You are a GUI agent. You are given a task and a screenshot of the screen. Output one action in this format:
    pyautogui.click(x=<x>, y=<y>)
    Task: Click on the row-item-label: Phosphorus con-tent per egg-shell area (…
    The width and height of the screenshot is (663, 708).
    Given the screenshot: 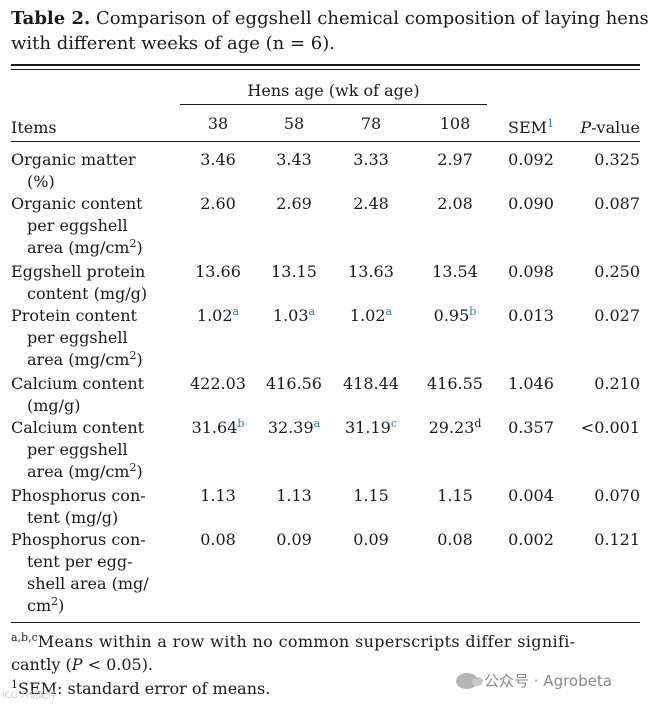 What is the action you would take?
    pyautogui.click(x=96, y=573)
    